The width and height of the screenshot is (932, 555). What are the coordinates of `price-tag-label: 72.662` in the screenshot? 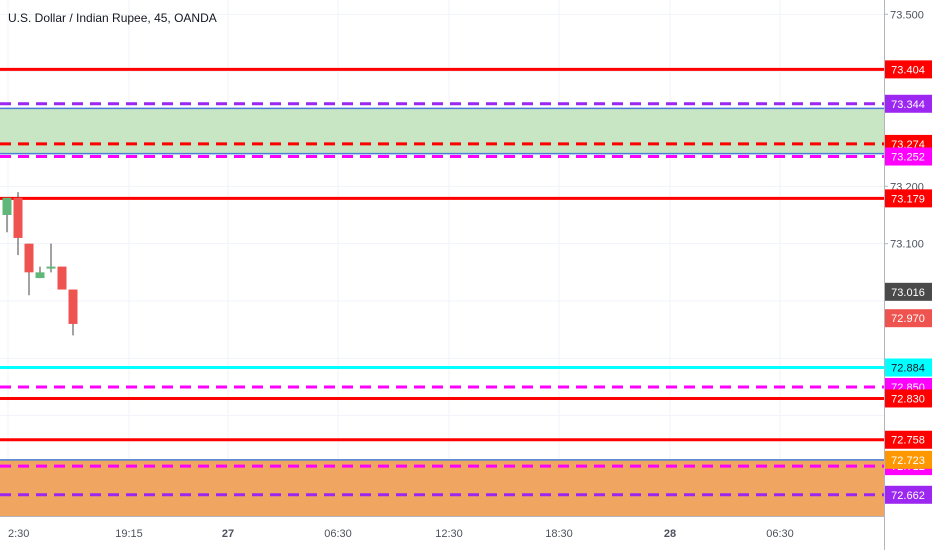 It's located at (908, 496).